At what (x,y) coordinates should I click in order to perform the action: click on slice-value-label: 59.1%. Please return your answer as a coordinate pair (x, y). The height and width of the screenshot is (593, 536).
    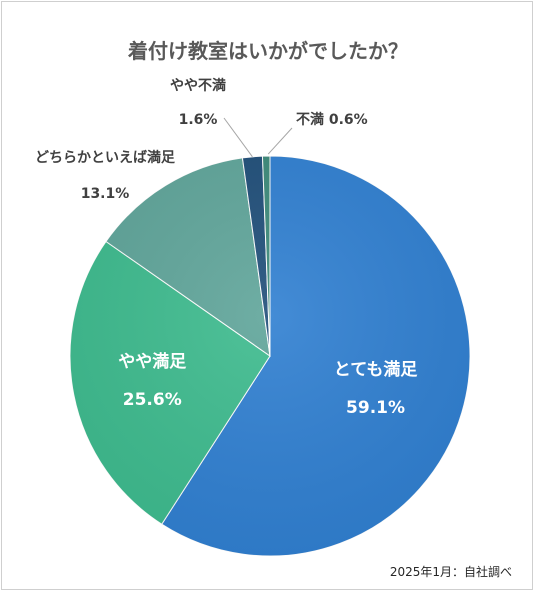
    Looking at the image, I should click on (375, 408).